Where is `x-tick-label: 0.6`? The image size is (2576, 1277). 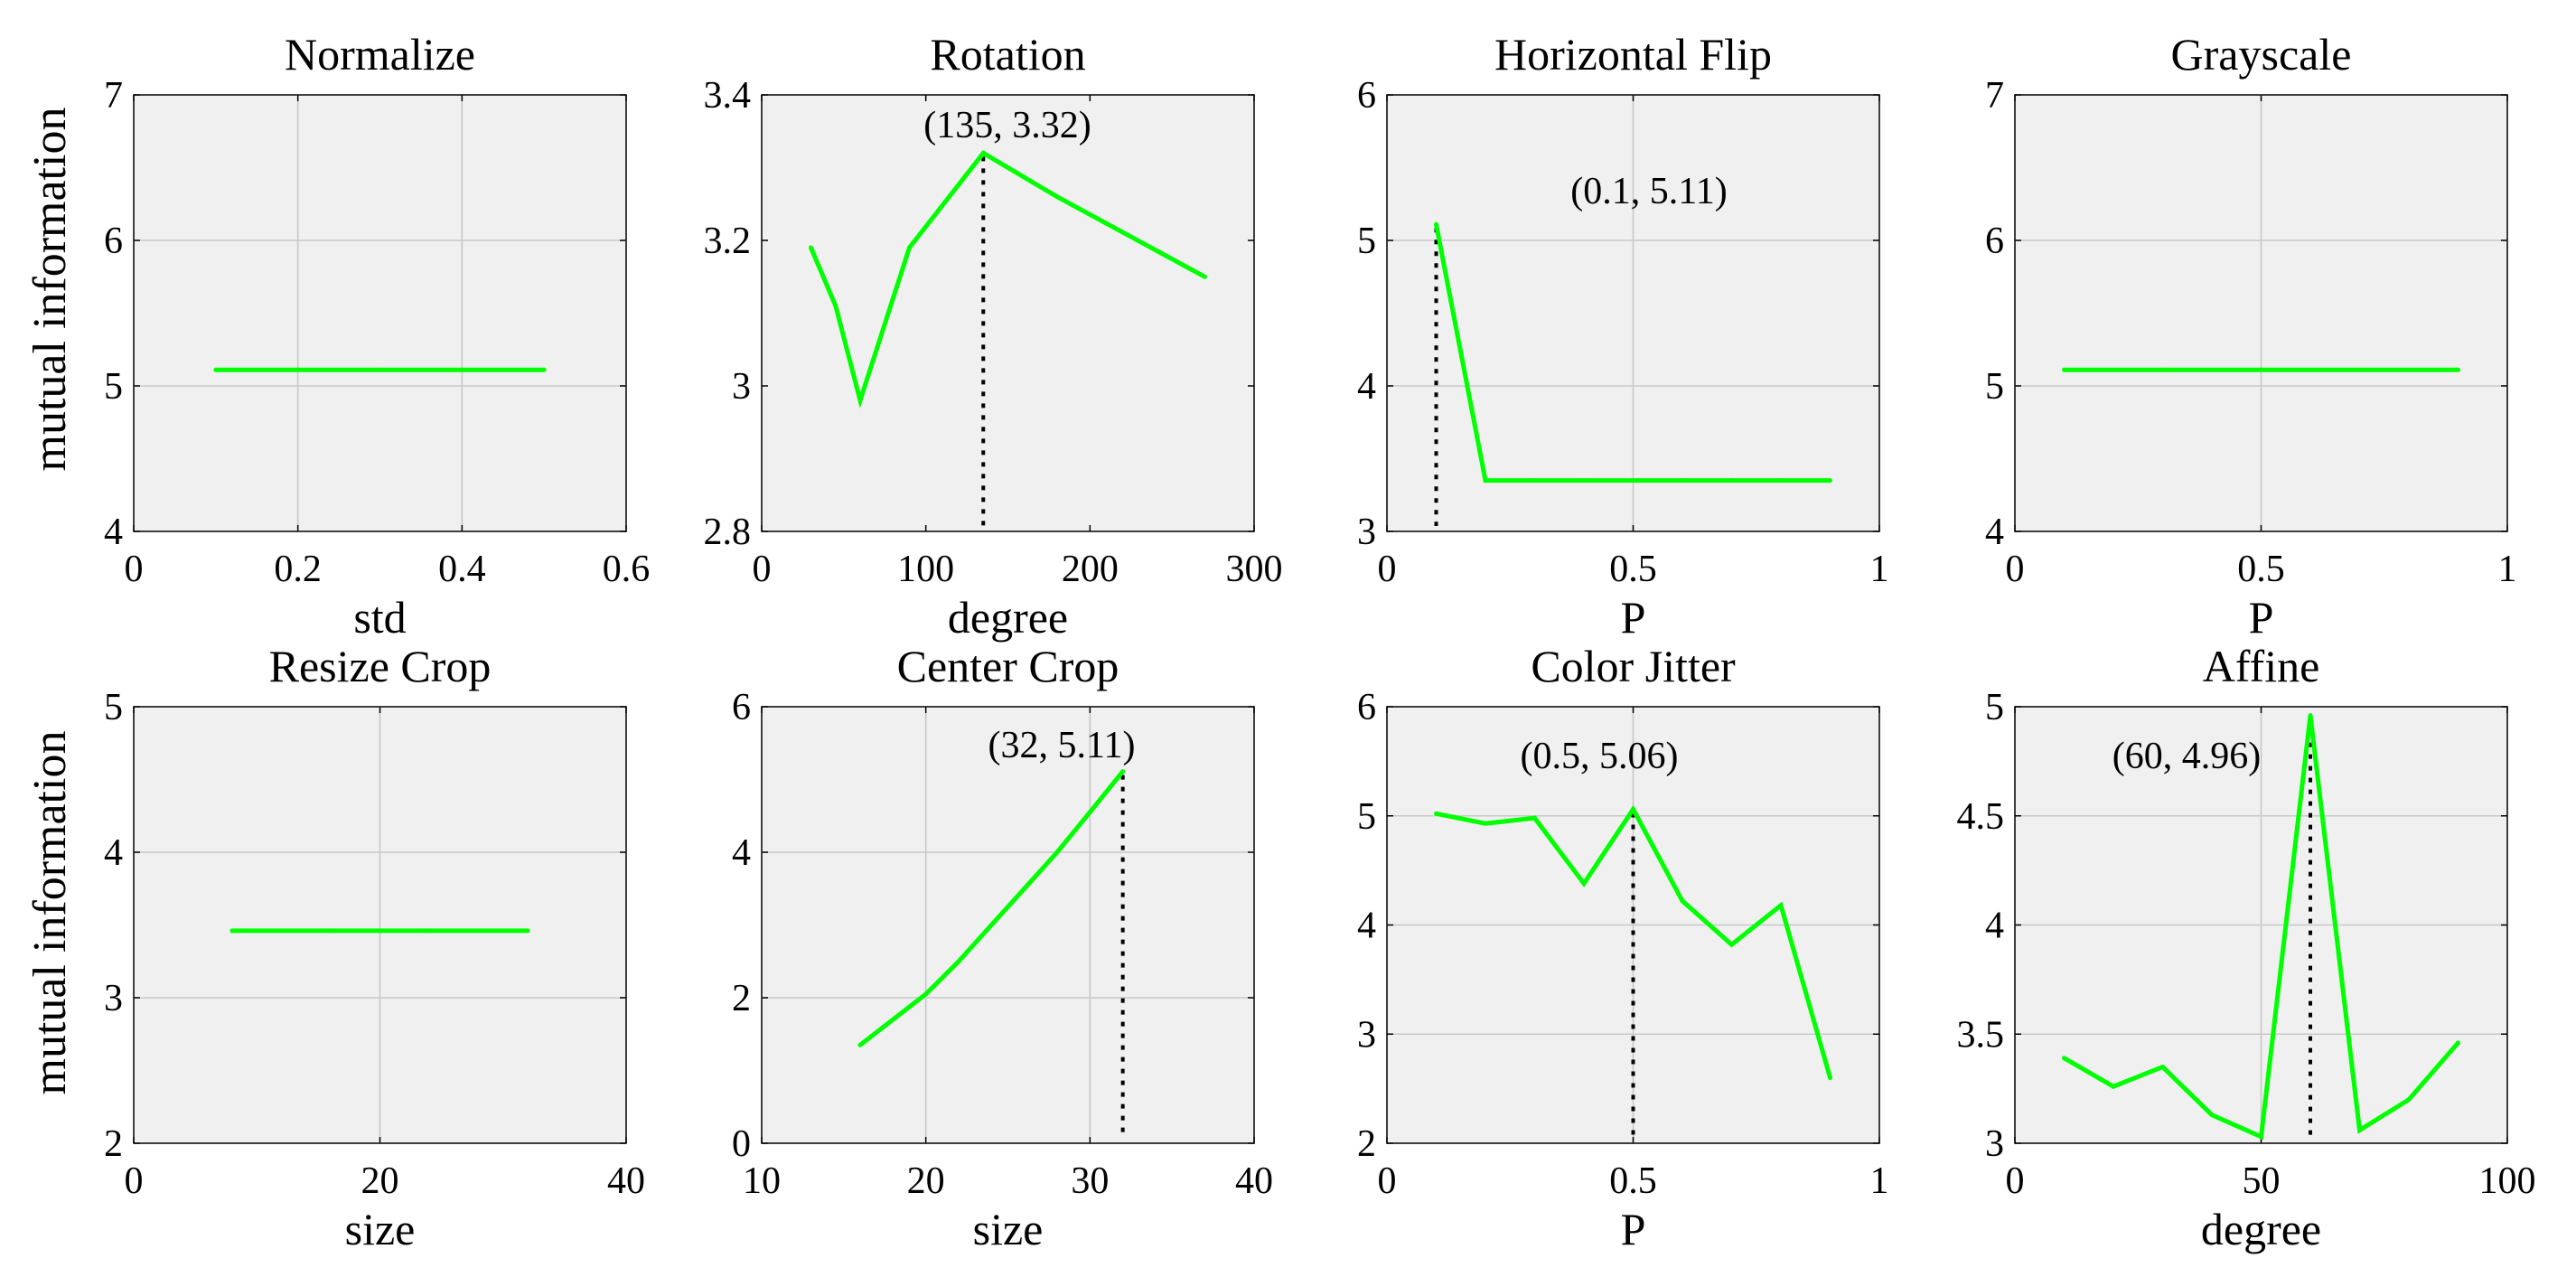 x-tick-label: 0.6 is located at coordinates (627, 569).